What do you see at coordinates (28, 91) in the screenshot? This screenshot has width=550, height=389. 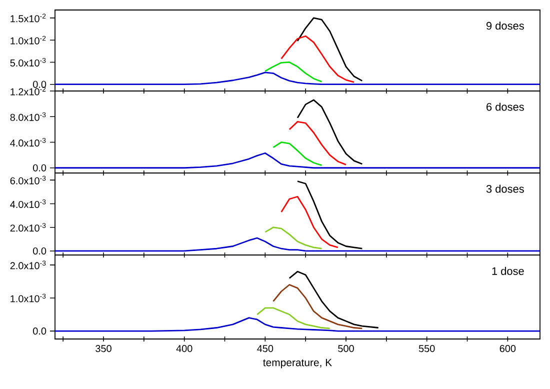 I see `y-tick-label: 1.2x10$^{-2}$` at bounding box center [28, 91].